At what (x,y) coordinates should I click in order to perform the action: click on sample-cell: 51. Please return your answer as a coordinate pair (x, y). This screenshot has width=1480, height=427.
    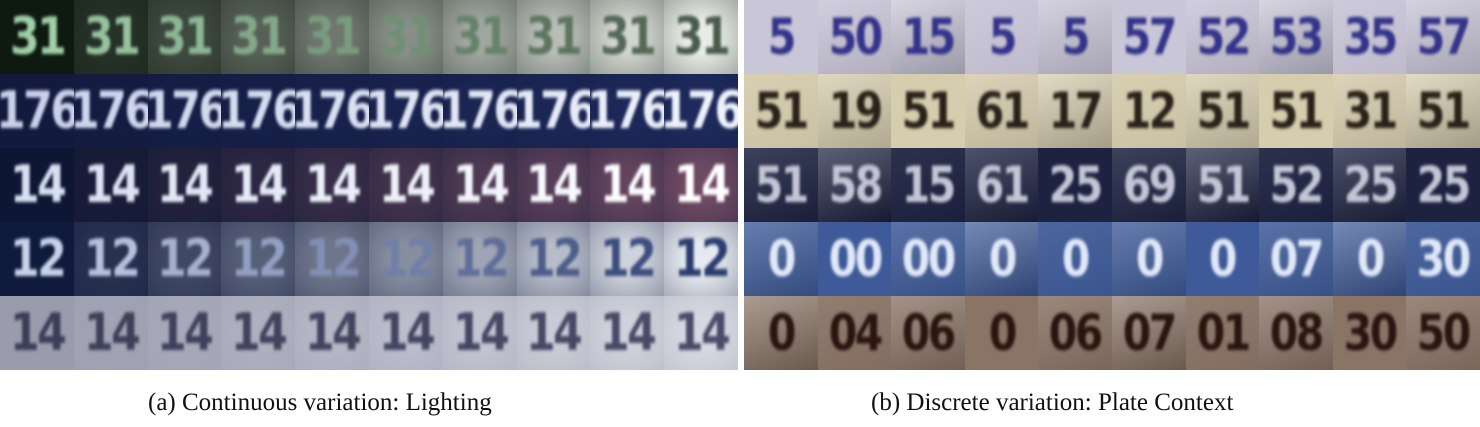
    Looking at the image, I should click on (1222, 111).